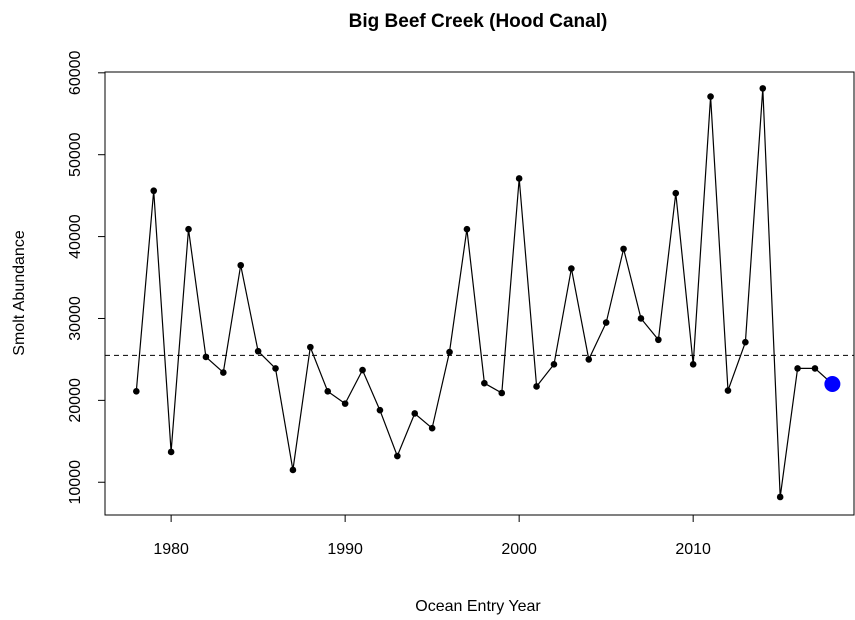 The height and width of the screenshot is (620, 855). I want to click on y-tick-label: 30000, so click(75, 318).